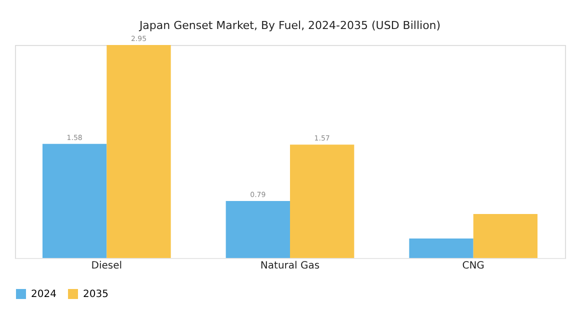 The image size is (580, 309). What do you see at coordinates (43, 294) in the screenshot?
I see `legend-label: 2024` at bounding box center [43, 294].